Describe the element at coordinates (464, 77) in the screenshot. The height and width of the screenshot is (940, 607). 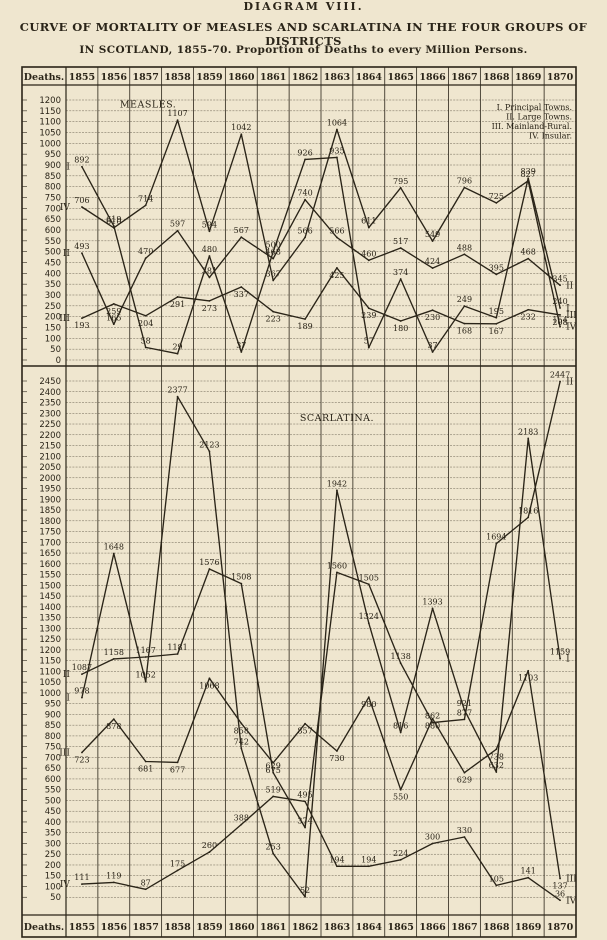
I see `year-label: 1867` at that location.